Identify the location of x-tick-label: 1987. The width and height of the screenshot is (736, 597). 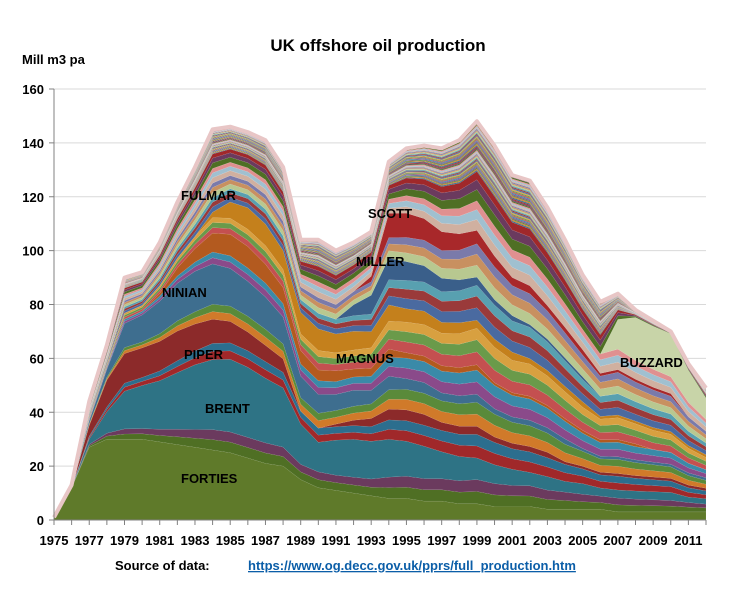
(265, 540).